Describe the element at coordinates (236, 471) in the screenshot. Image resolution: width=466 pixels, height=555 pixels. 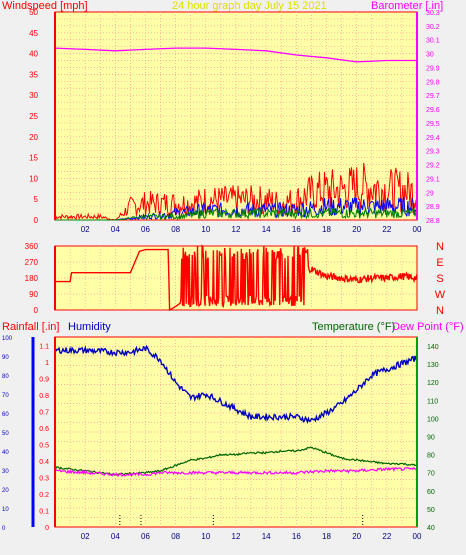
I see `dewpoint-series-line` at that location.